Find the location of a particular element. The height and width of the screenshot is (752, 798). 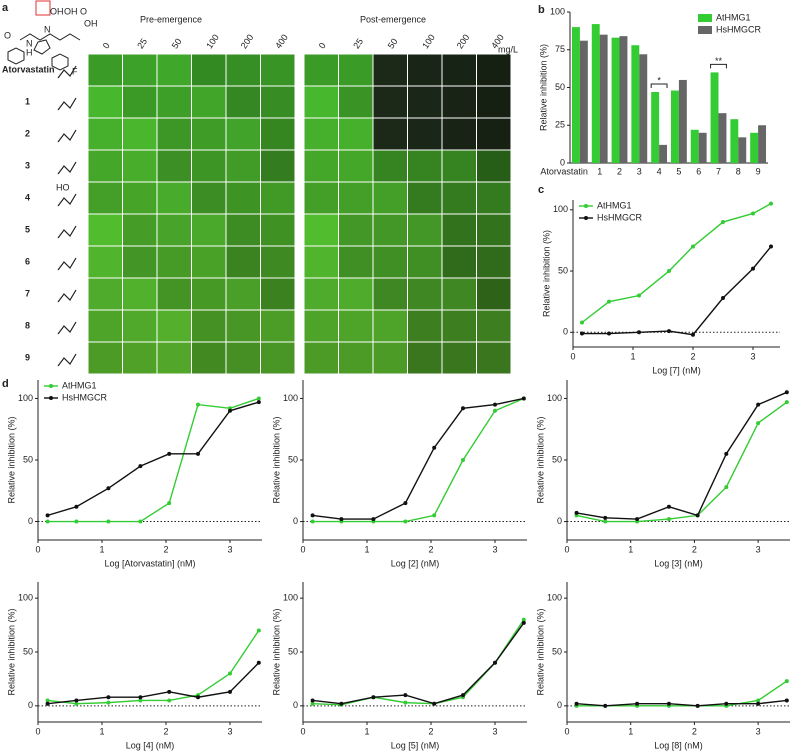

x-tick-label: 9 is located at coordinates (758, 171).